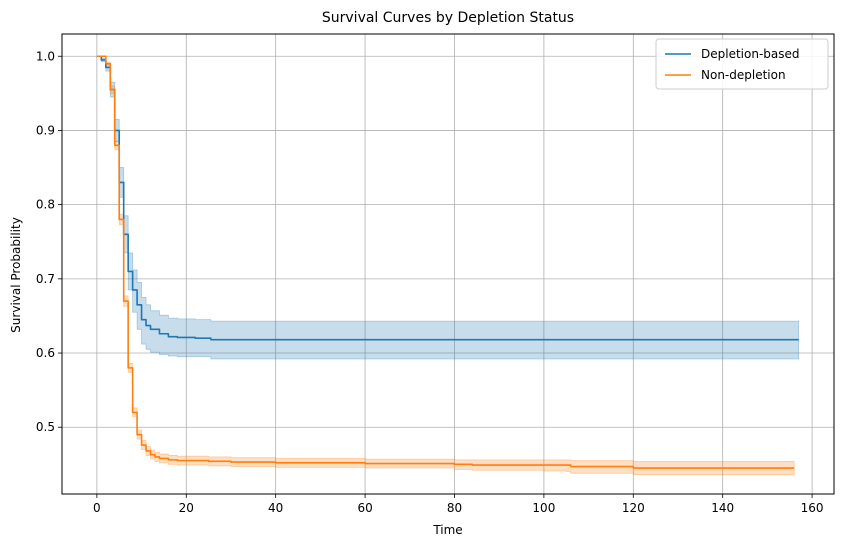 Image resolution: width=846 pixels, height=547 pixels. I want to click on y-tick-label: 0.6, so click(45, 353).